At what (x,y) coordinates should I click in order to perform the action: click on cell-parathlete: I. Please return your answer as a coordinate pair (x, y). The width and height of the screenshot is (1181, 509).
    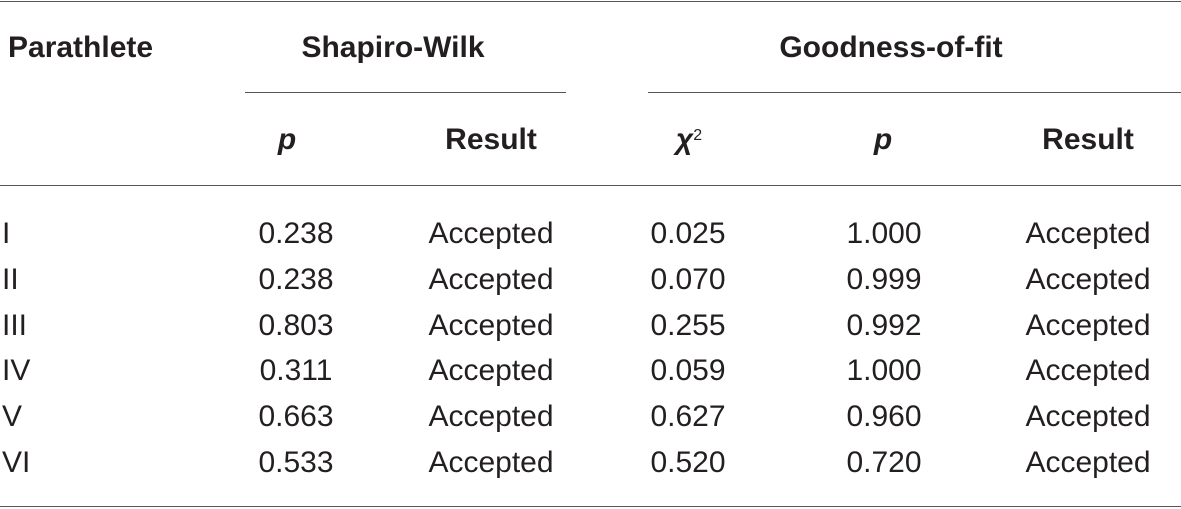
    Looking at the image, I should click on (6, 233).